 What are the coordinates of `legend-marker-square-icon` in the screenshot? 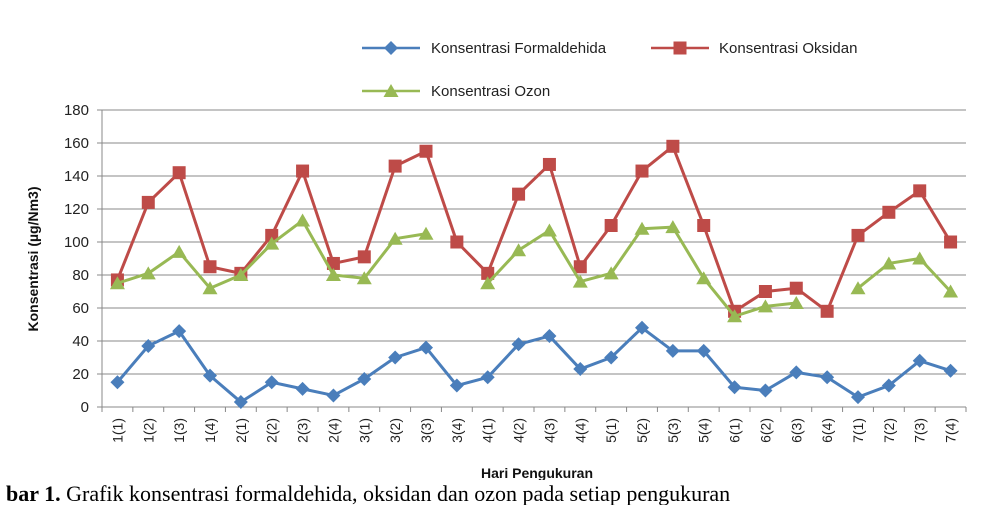 It's located at (680, 48).